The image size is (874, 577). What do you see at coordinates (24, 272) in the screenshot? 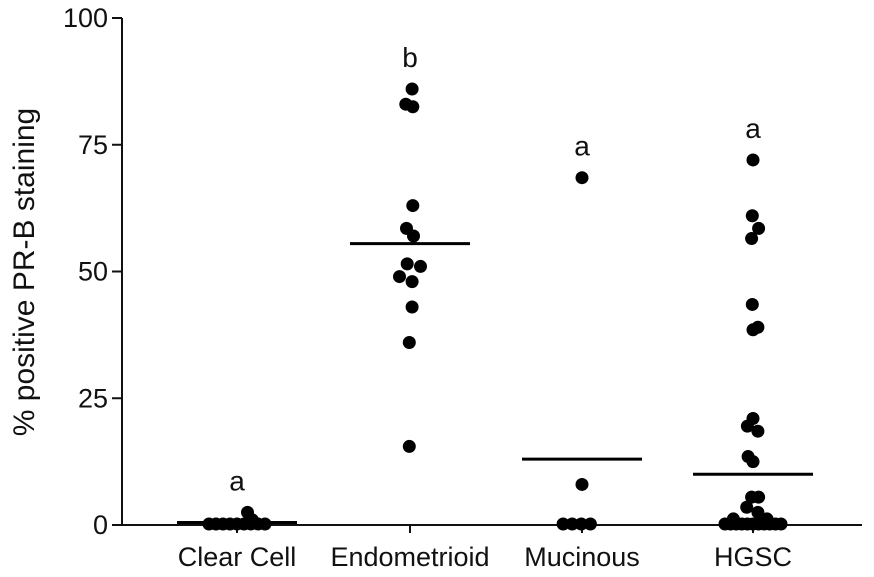
I see `y-axis-title: % positive PR-B staining` at bounding box center [24, 272].